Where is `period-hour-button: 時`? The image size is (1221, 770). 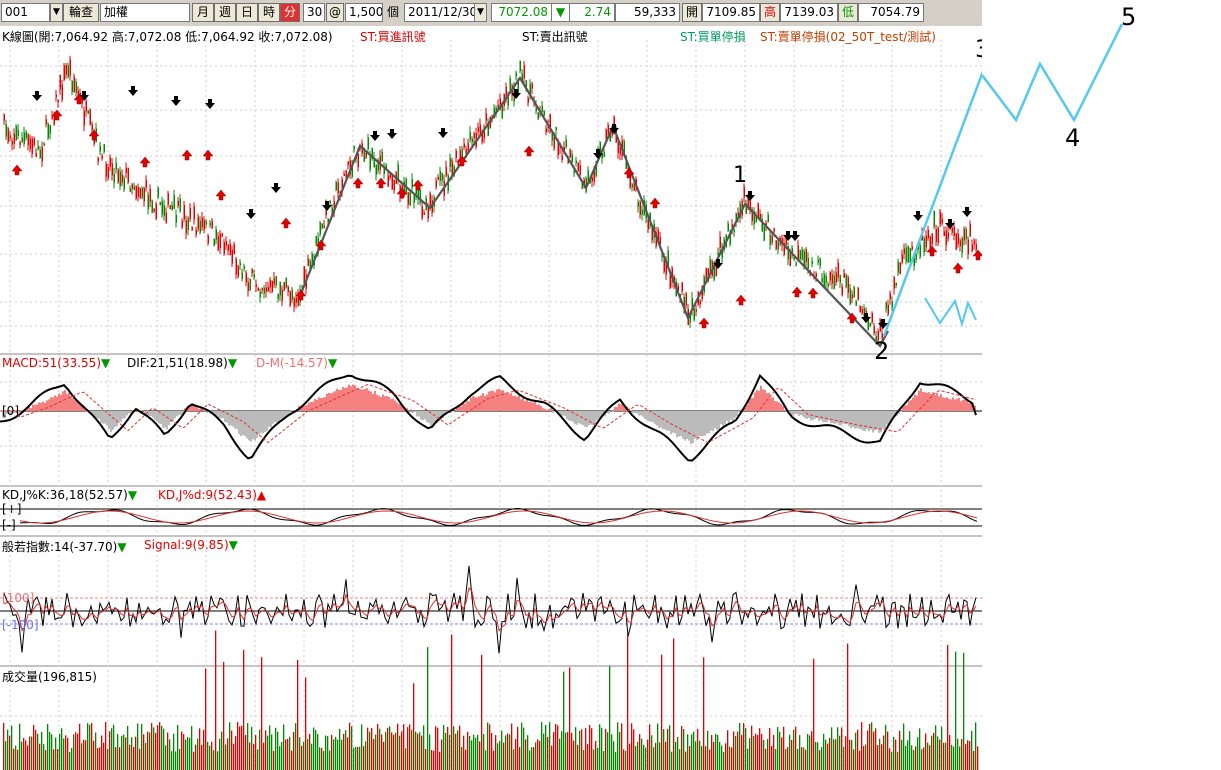
period-hour-button: 時 is located at coordinates (269, 12).